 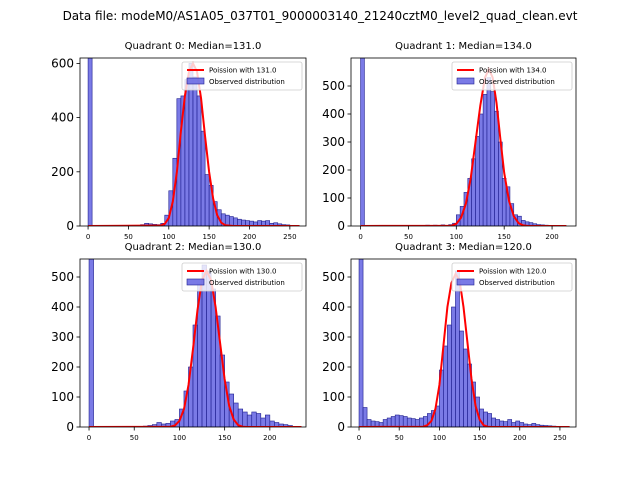 I want to click on quadrant-1-plot-area, so click(x=463, y=142).